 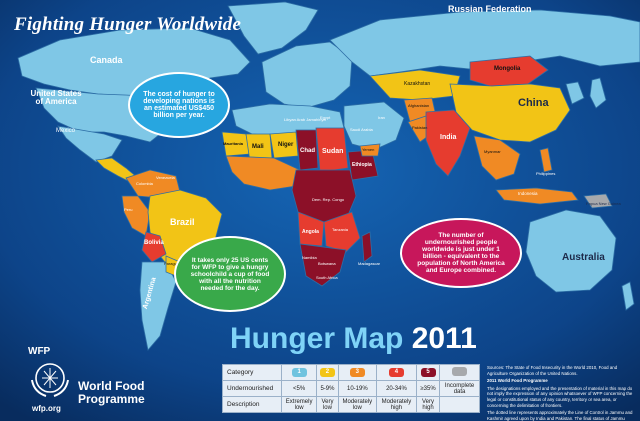 I want to click on region-indonesia, so click(x=537, y=196).